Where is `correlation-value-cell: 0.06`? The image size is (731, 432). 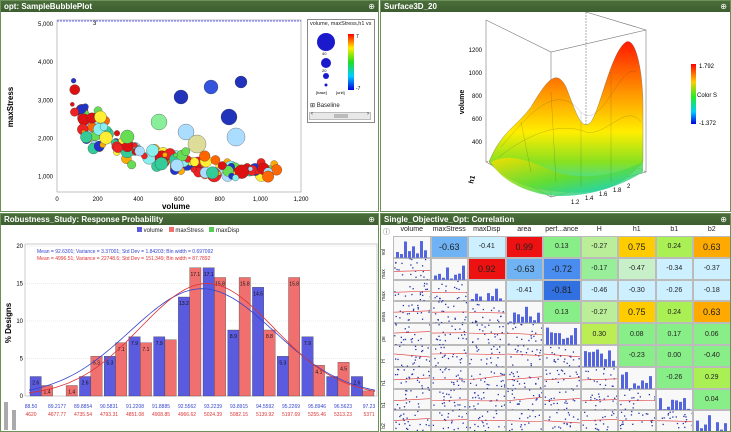 correlation-value-cell: 0.06 is located at coordinates (712, 334).